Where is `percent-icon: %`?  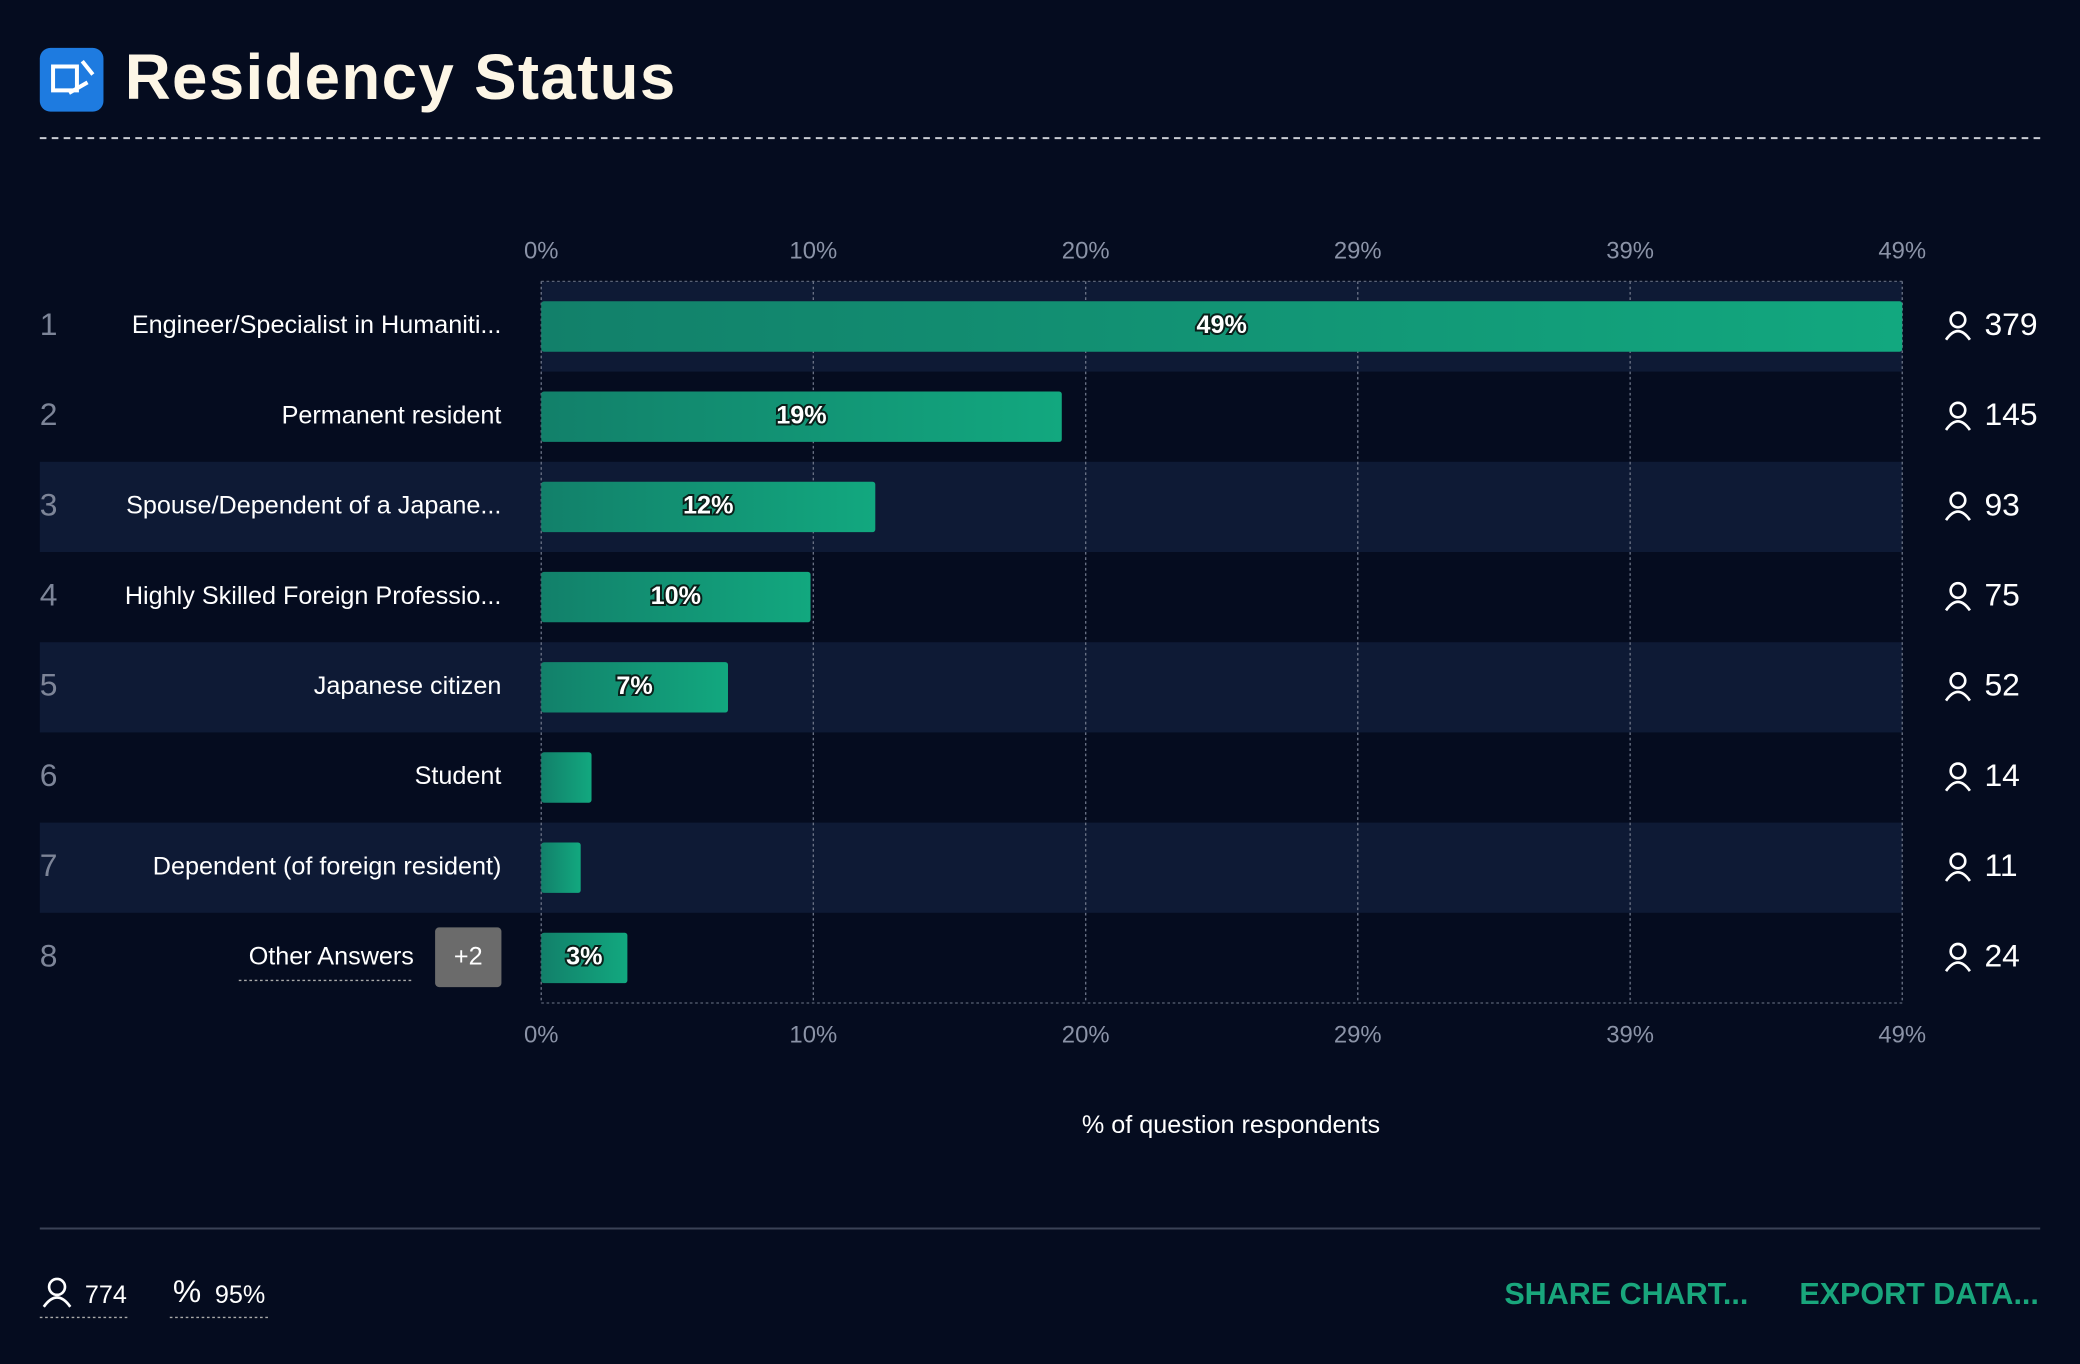
percent-icon: % is located at coordinates (187, 1291).